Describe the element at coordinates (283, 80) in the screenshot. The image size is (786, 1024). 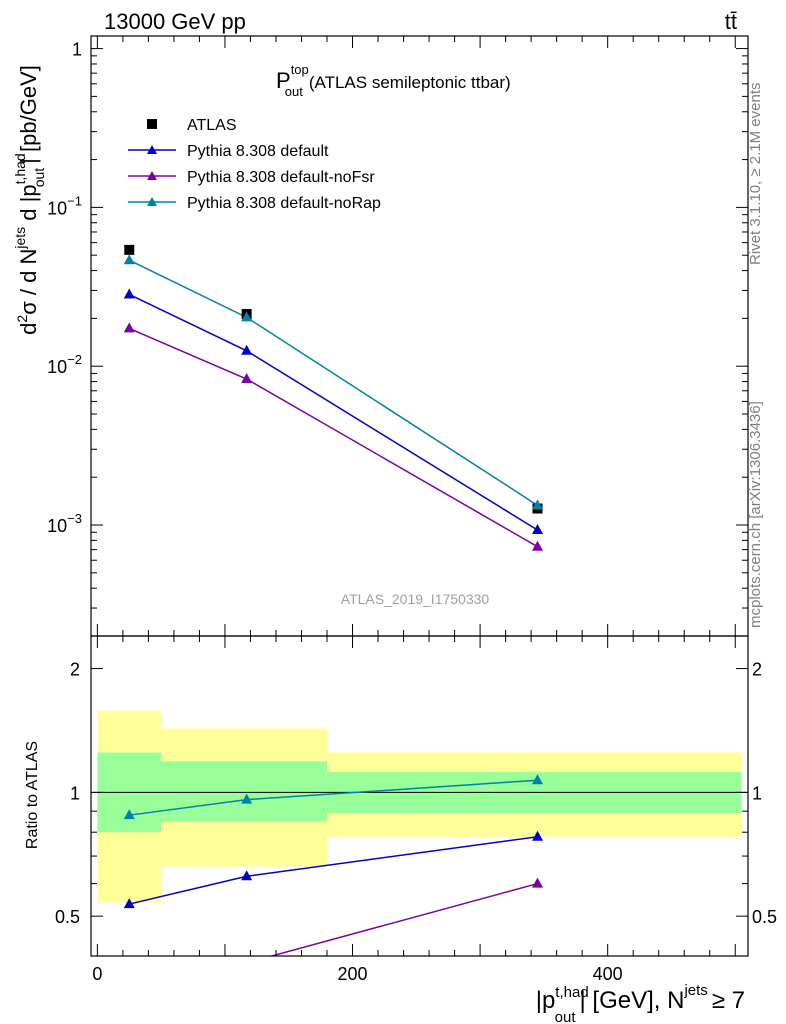
I see `title-p: P` at that location.